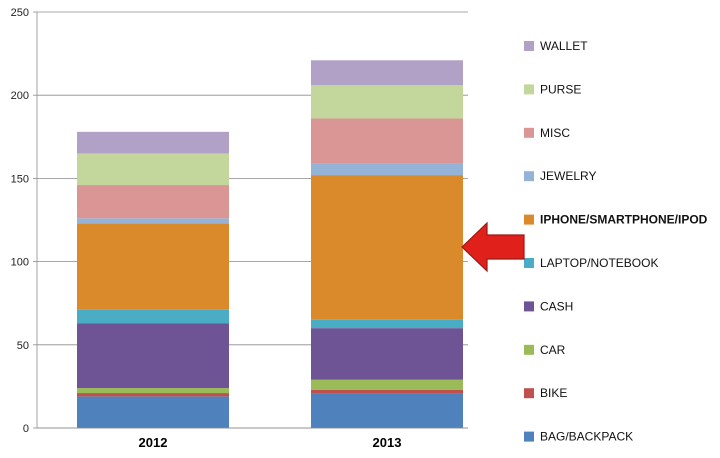 The height and width of the screenshot is (458, 720). I want to click on red-arrow-icon, so click(493, 247).